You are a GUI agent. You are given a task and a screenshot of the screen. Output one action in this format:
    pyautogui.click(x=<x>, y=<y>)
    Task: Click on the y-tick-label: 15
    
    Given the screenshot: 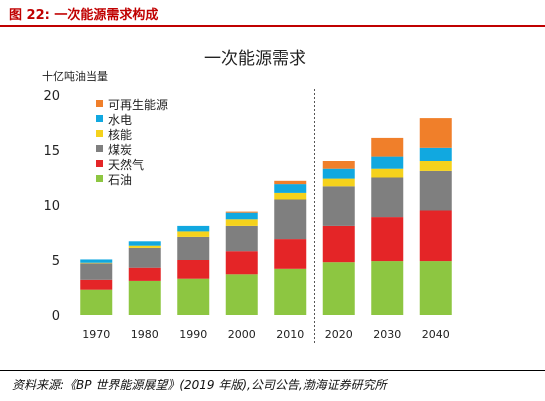 What is the action you would take?
    pyautogui.click(x=51, y=151)
    